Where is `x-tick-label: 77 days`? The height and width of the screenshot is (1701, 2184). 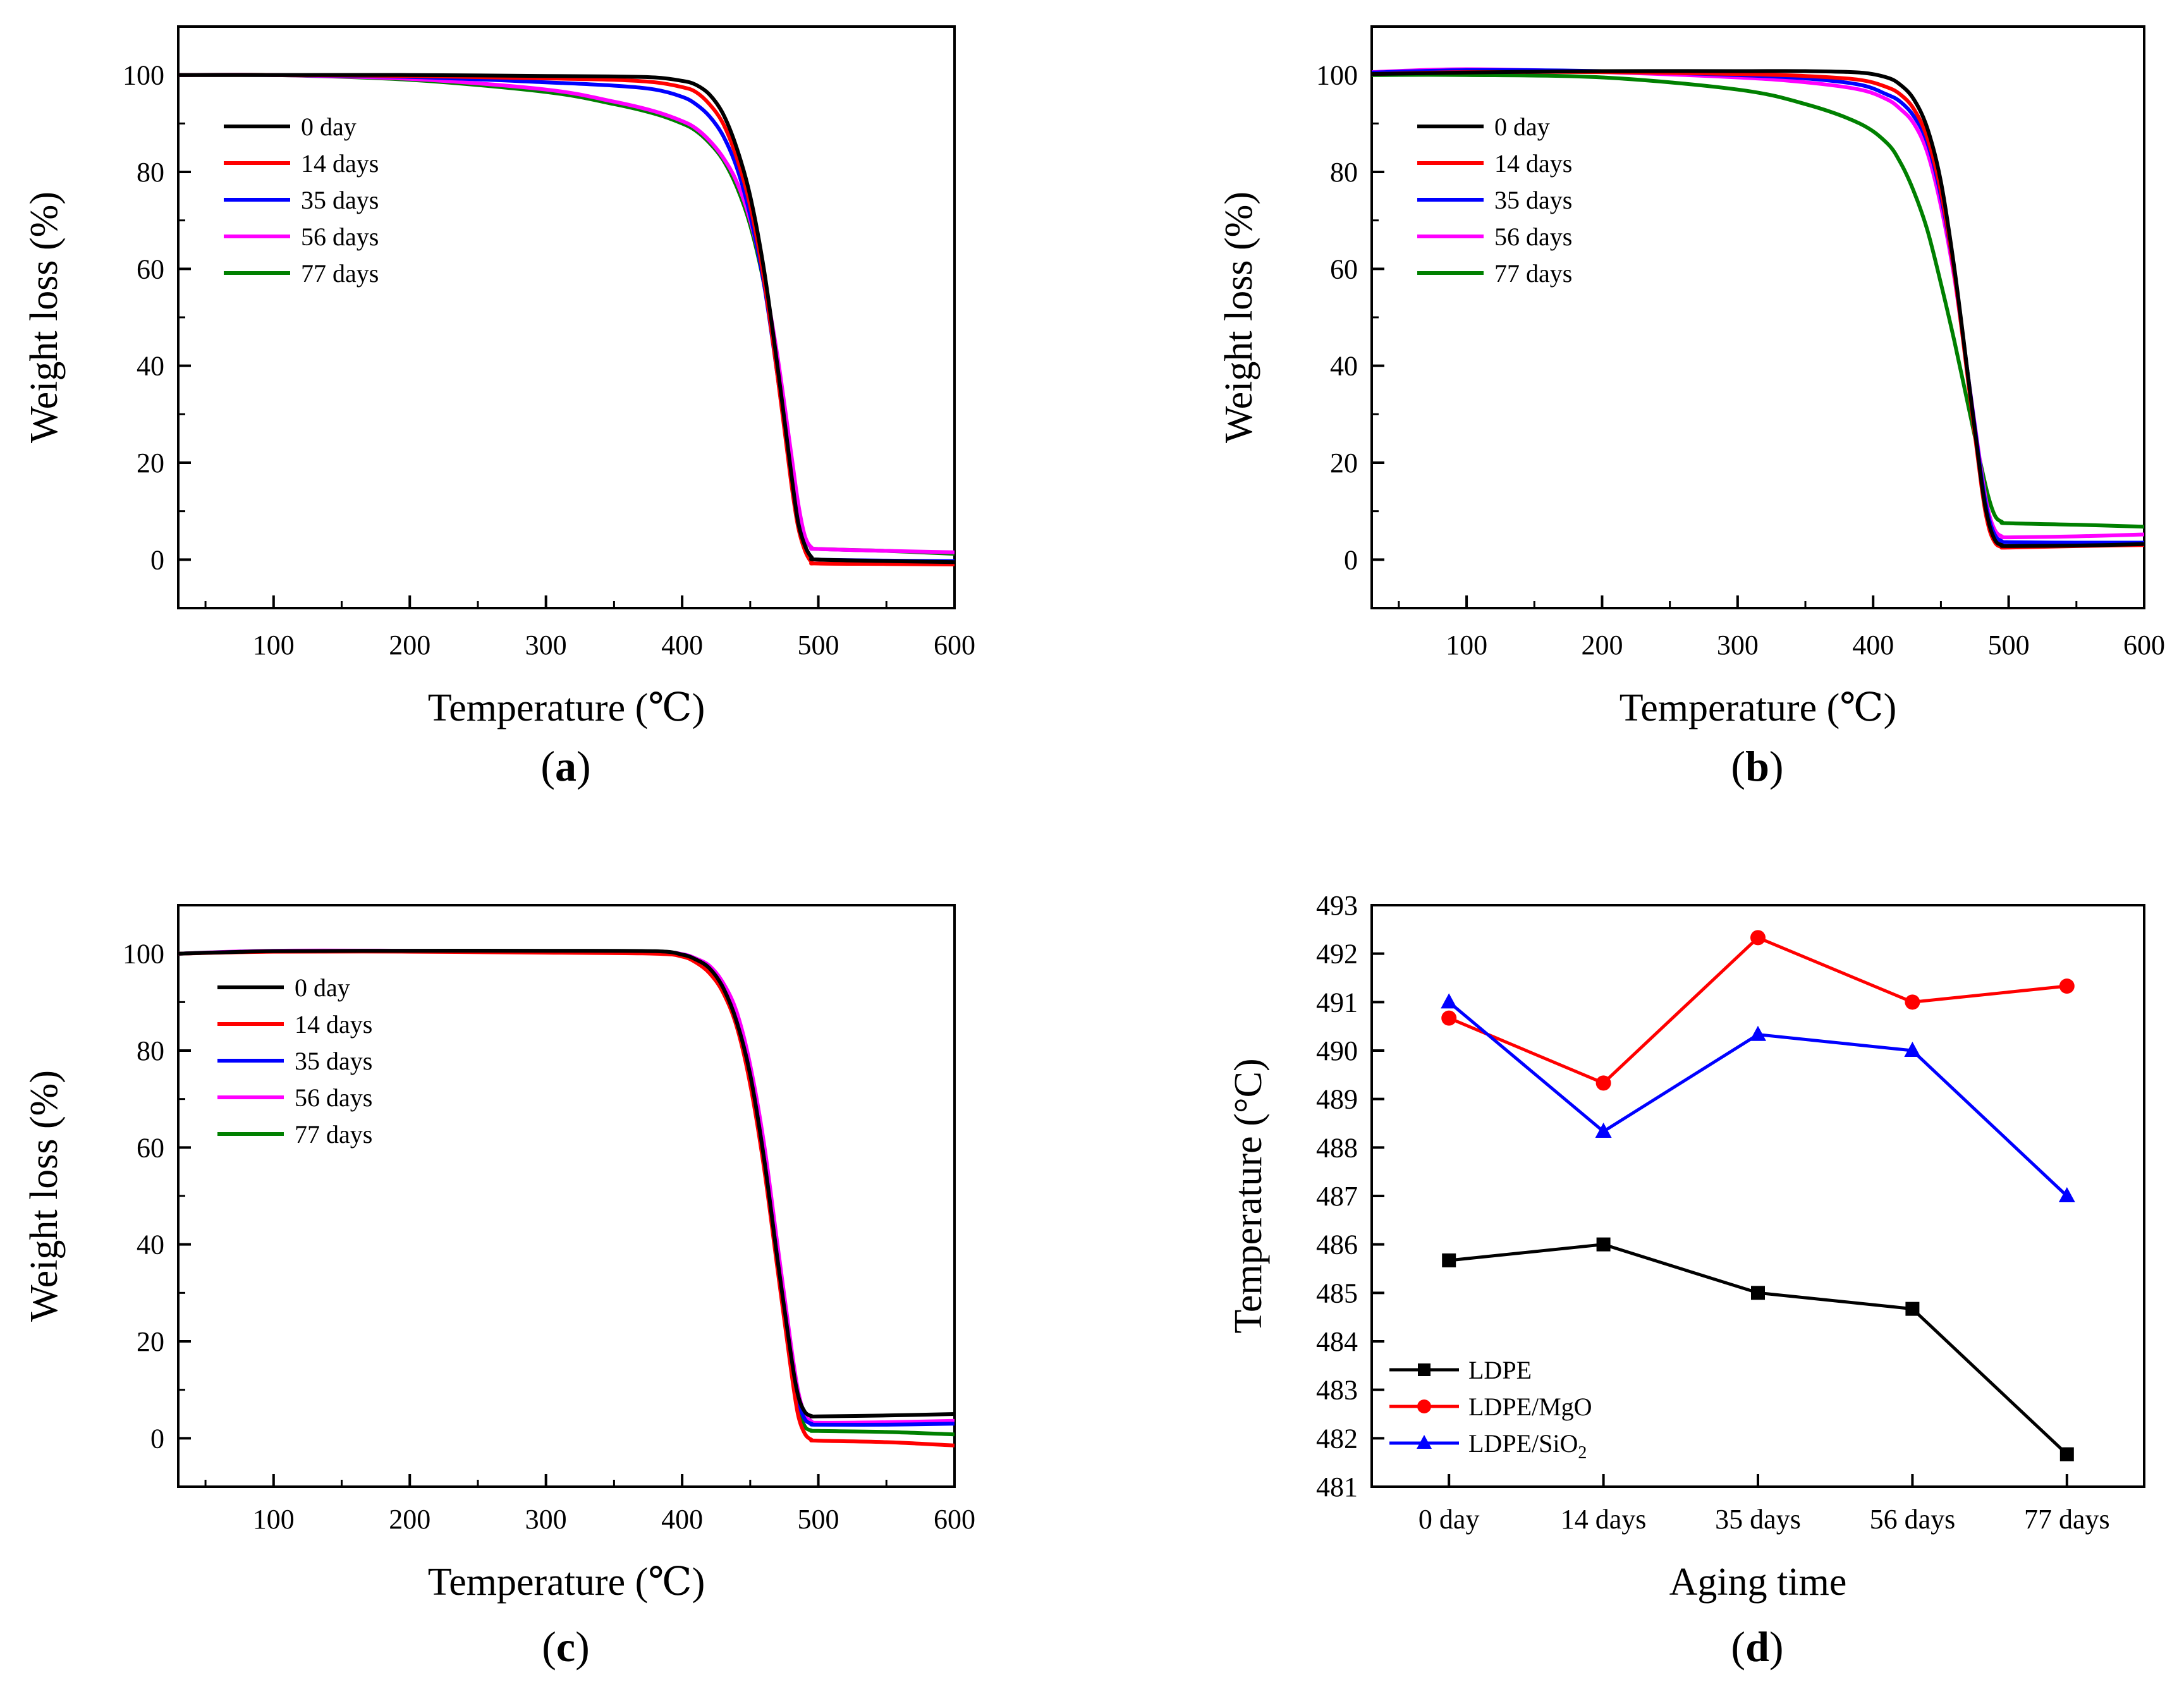
x-tick-label: 77 days is located at coordinates (2067, 1520).